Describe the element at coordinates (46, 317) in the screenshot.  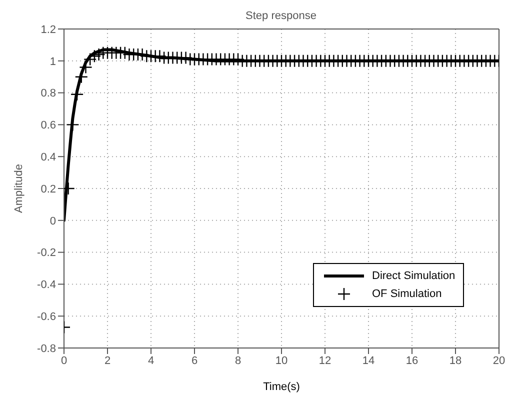
I see `y-tick-label: -0.6` at that location.